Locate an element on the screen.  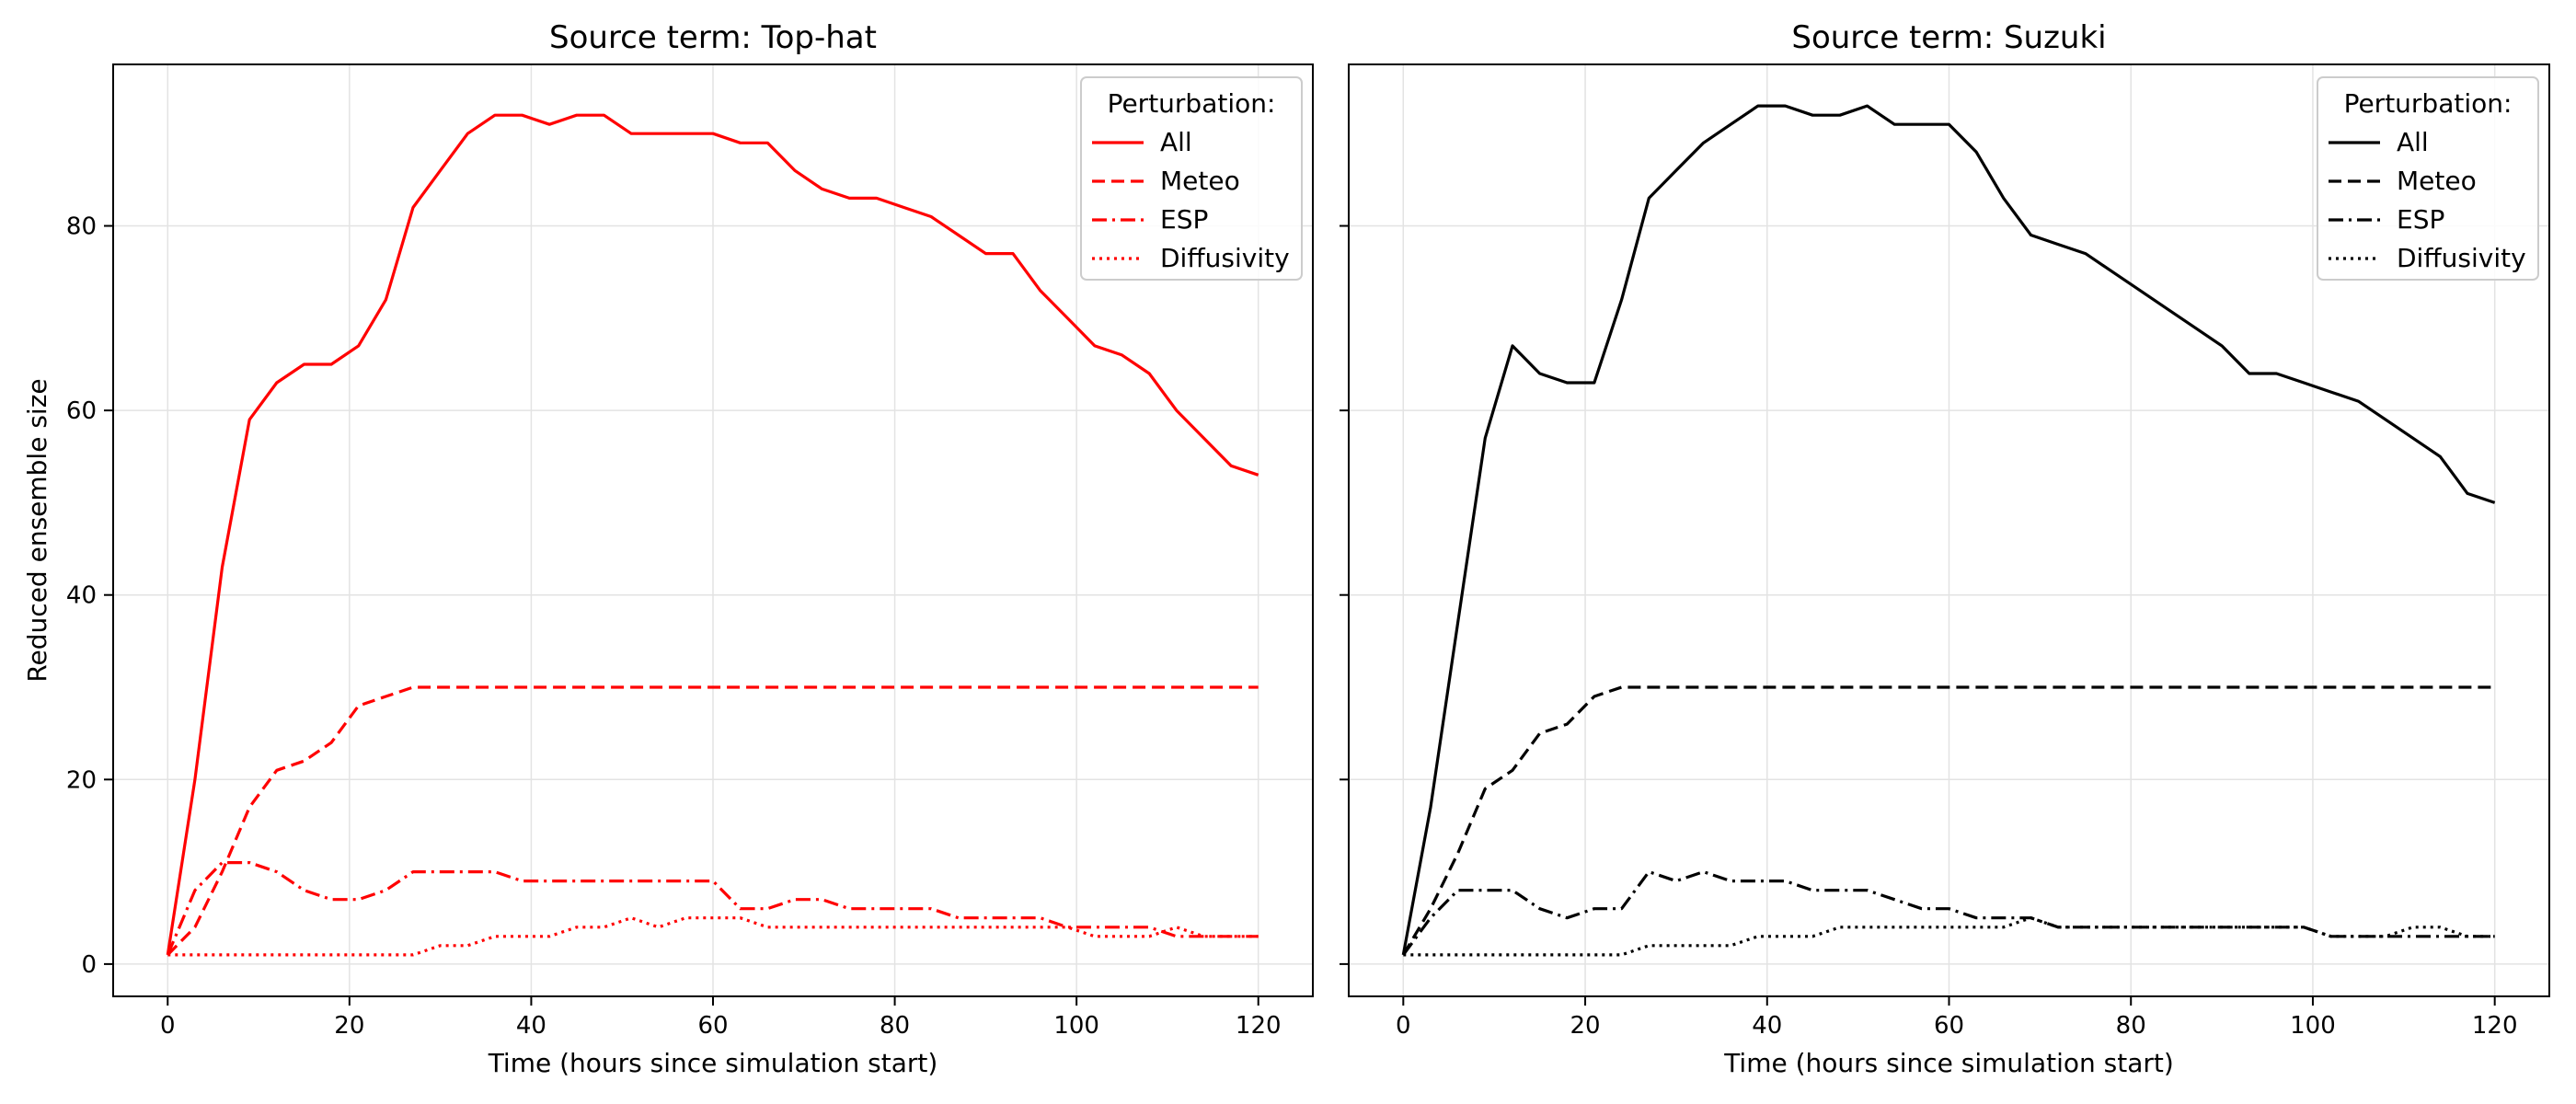
y-tick-label: 60 is located at coordinates (81, 411).